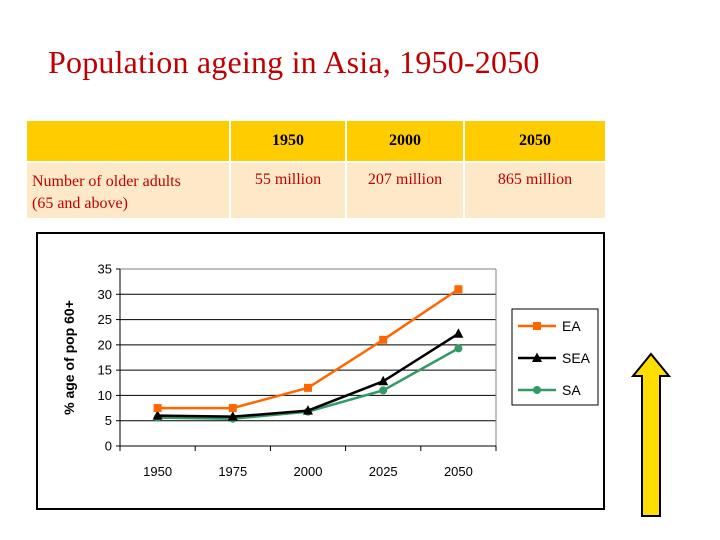  Describe the element at coordinates (105, 395) in the screenshot. I see `y-tick-label: 10` at that location.